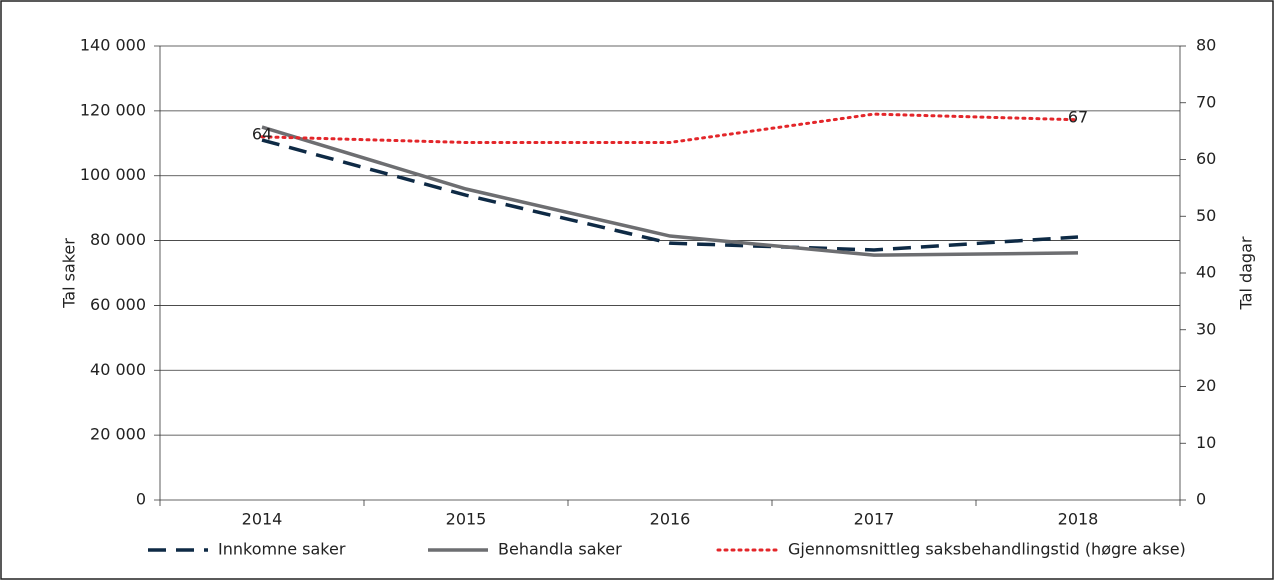  Describe the element at coordinates (560, 549) in the screenshot. I see `legend-label: Behandla saker` at that location.